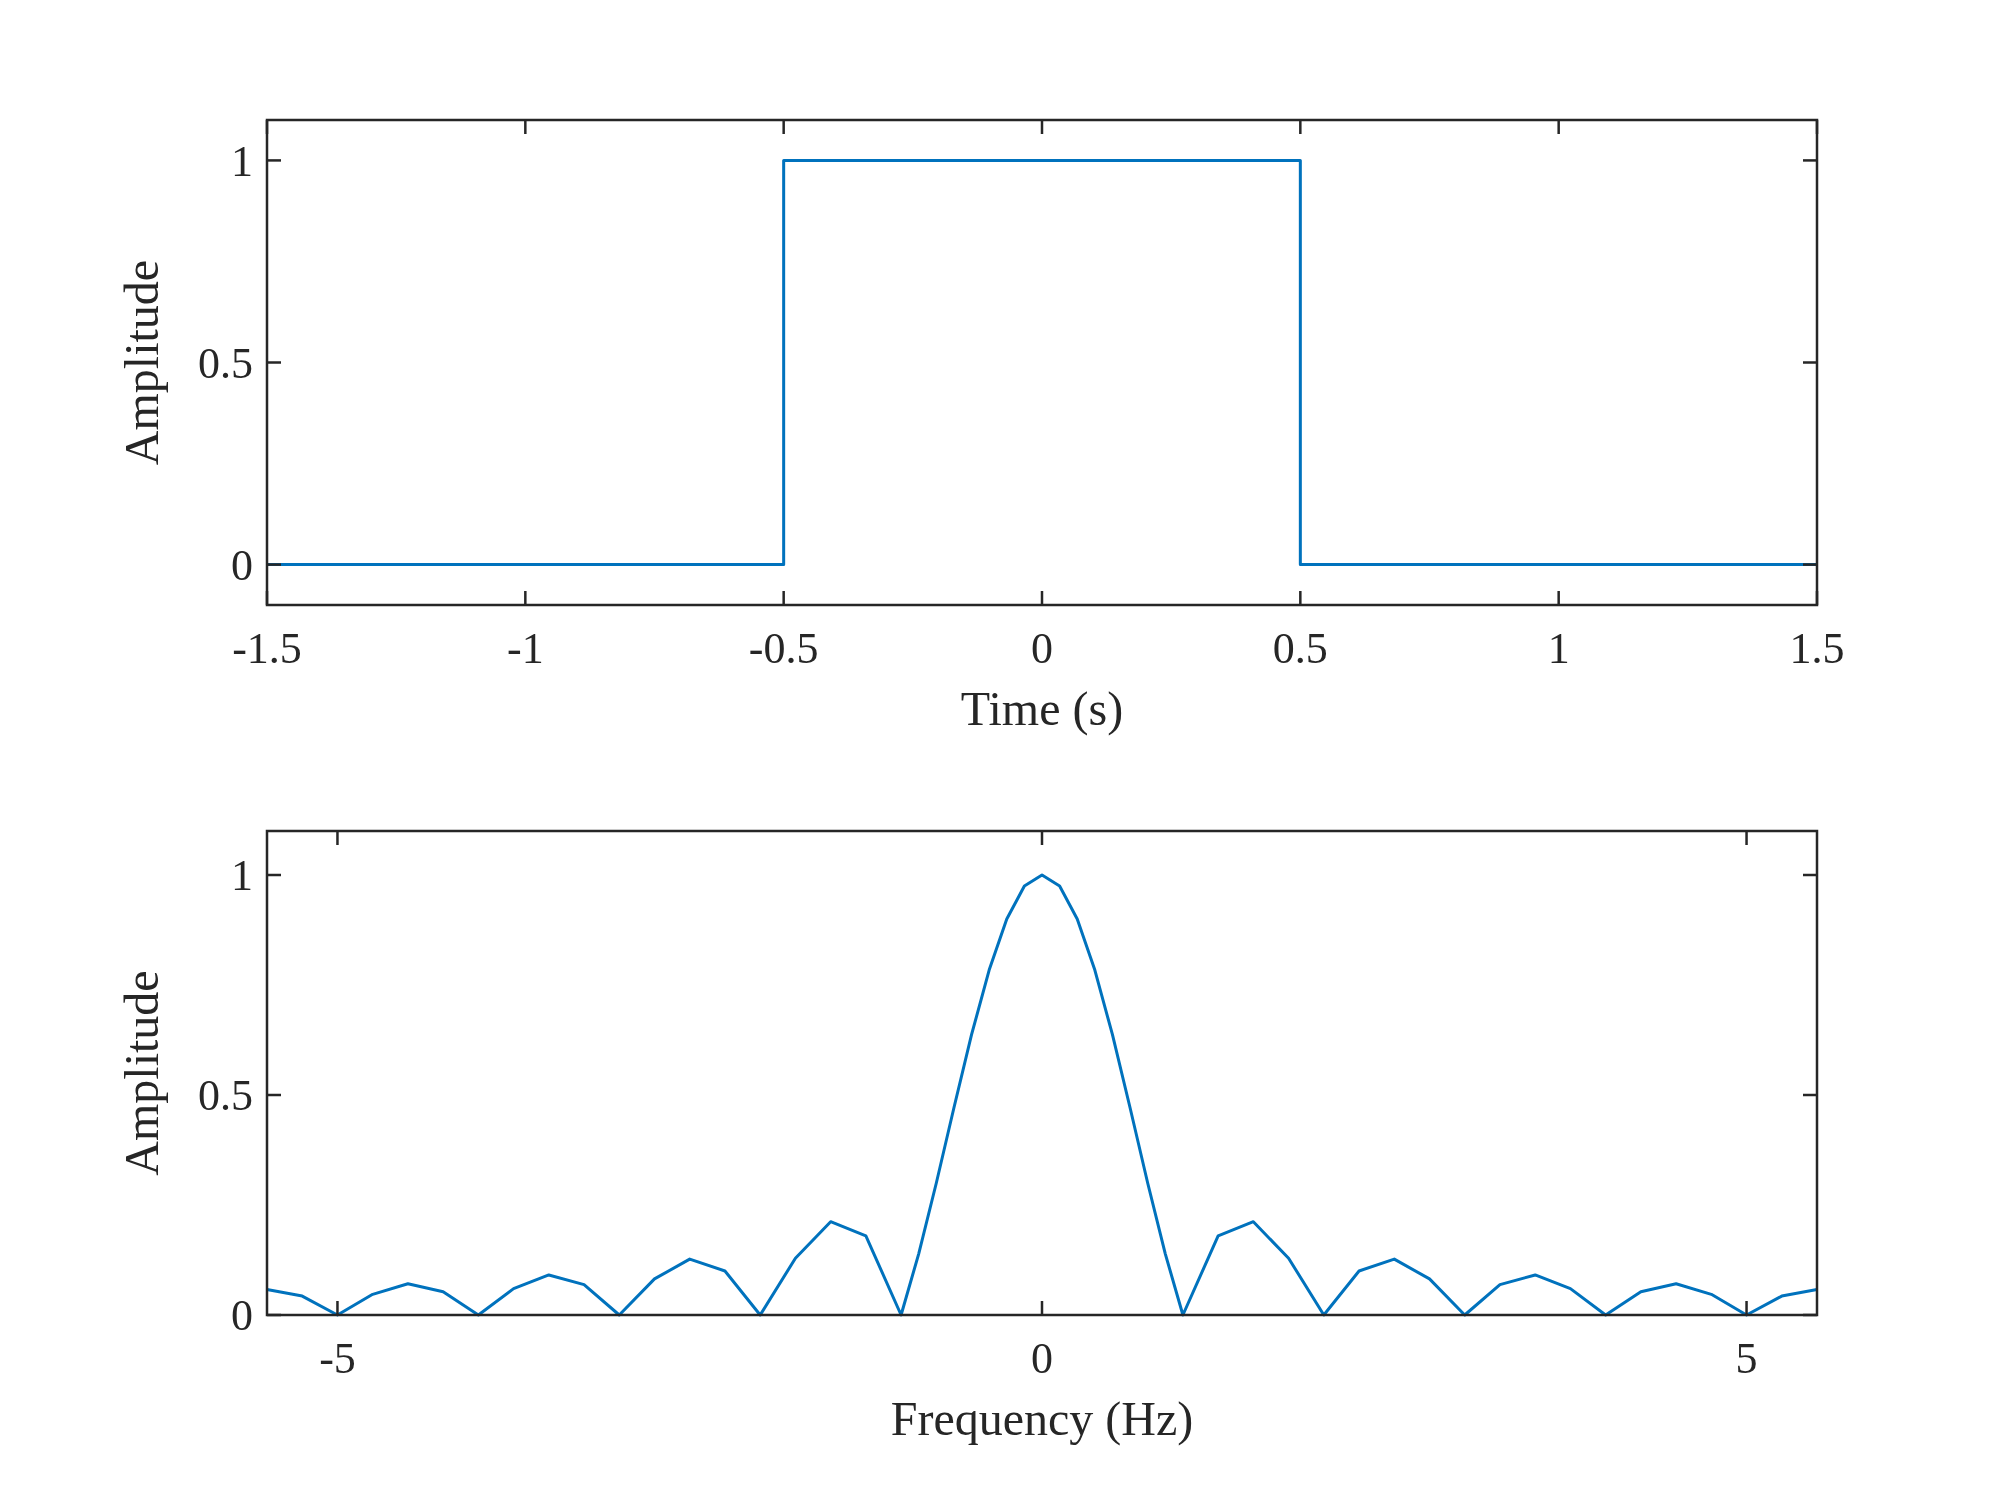  Describe the element at coordinates (337, 1358) in the screenshot. I see `x-tick-label: -5` at that location.